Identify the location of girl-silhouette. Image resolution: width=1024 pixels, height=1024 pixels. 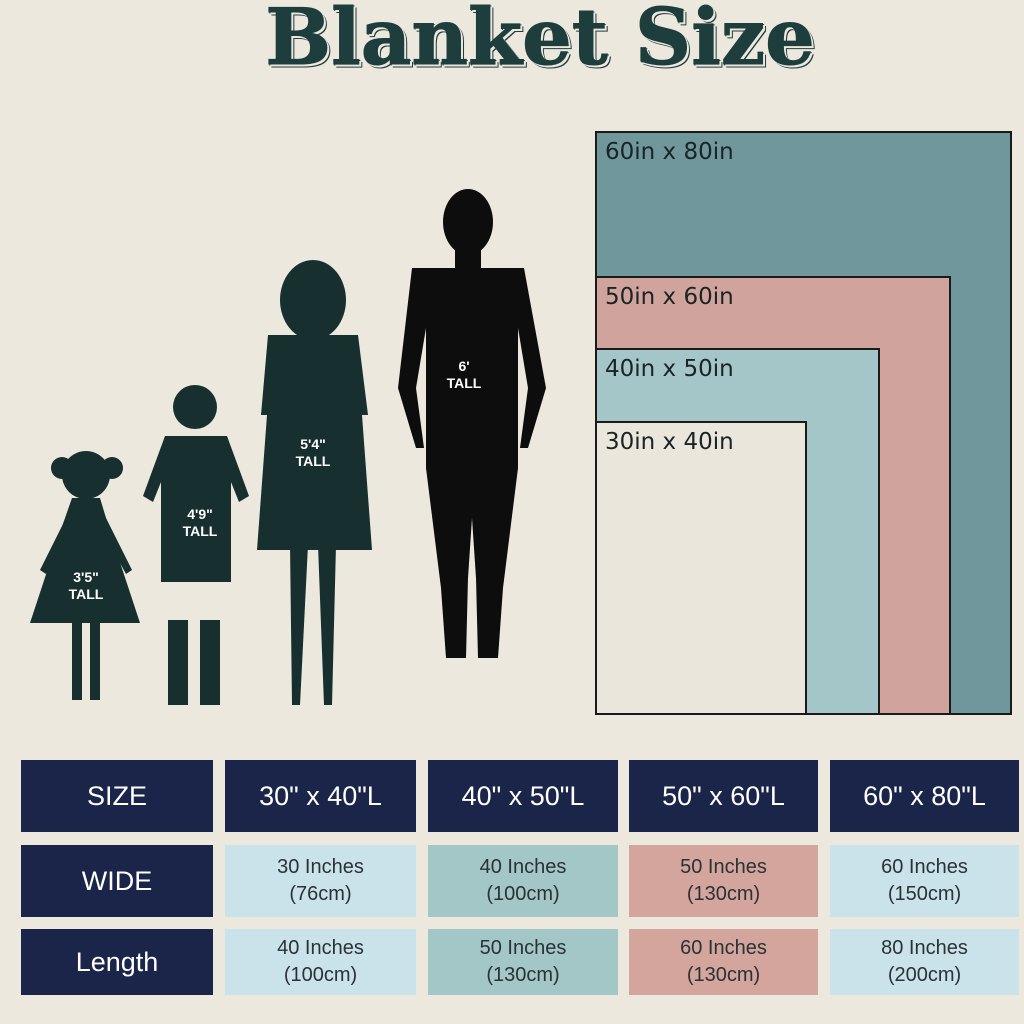
(85, 575).